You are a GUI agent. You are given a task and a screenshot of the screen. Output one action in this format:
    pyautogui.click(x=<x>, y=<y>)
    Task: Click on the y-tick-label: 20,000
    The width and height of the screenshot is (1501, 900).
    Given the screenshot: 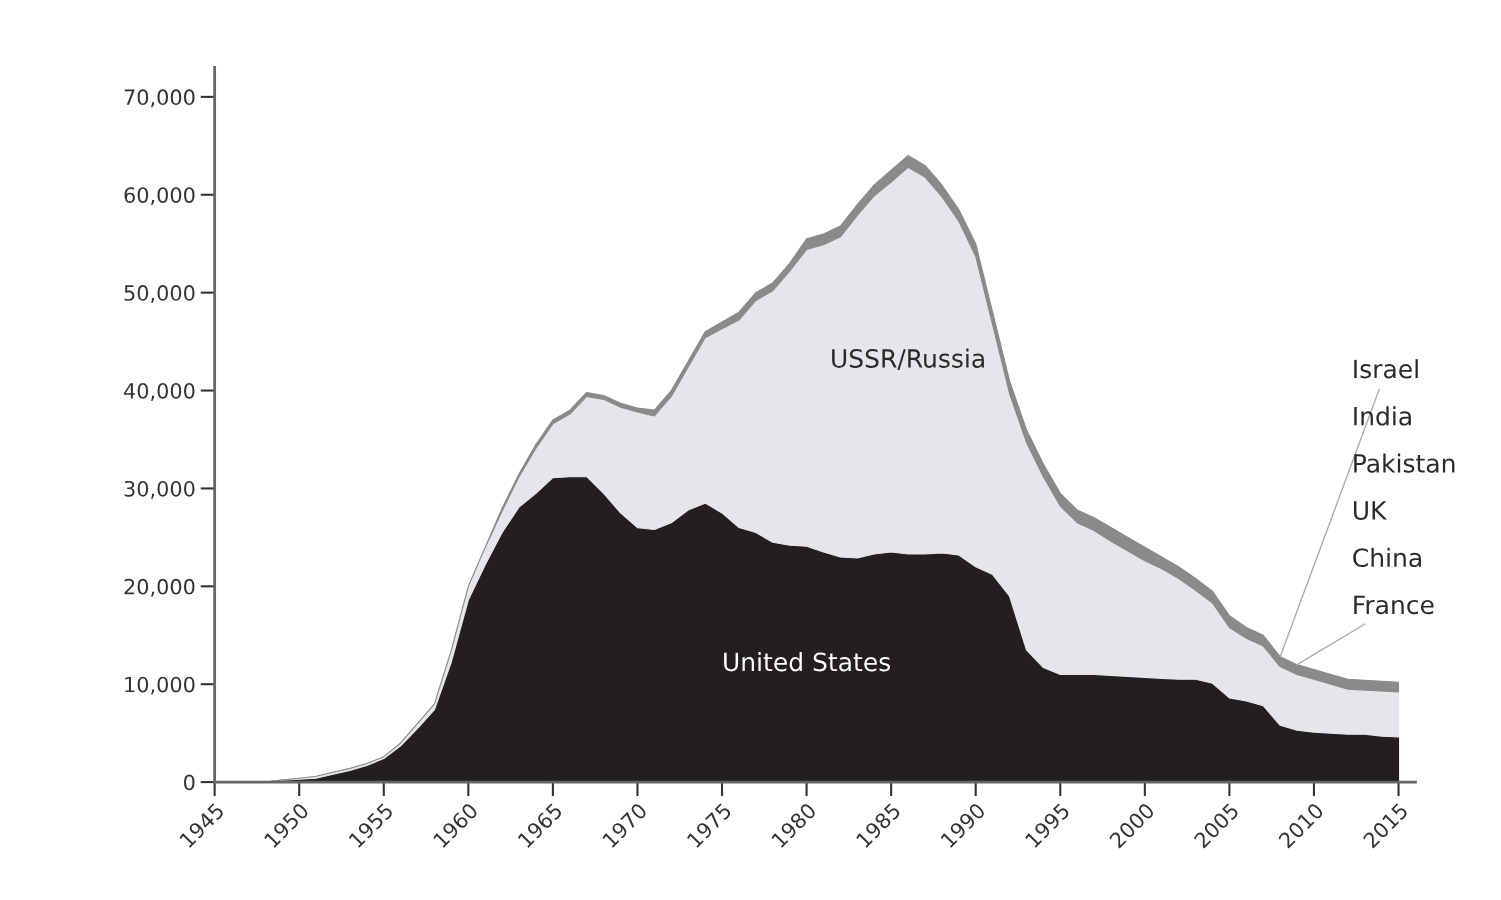 What is the action you would take?
    pyautogui.click(x=159, y=587)
    